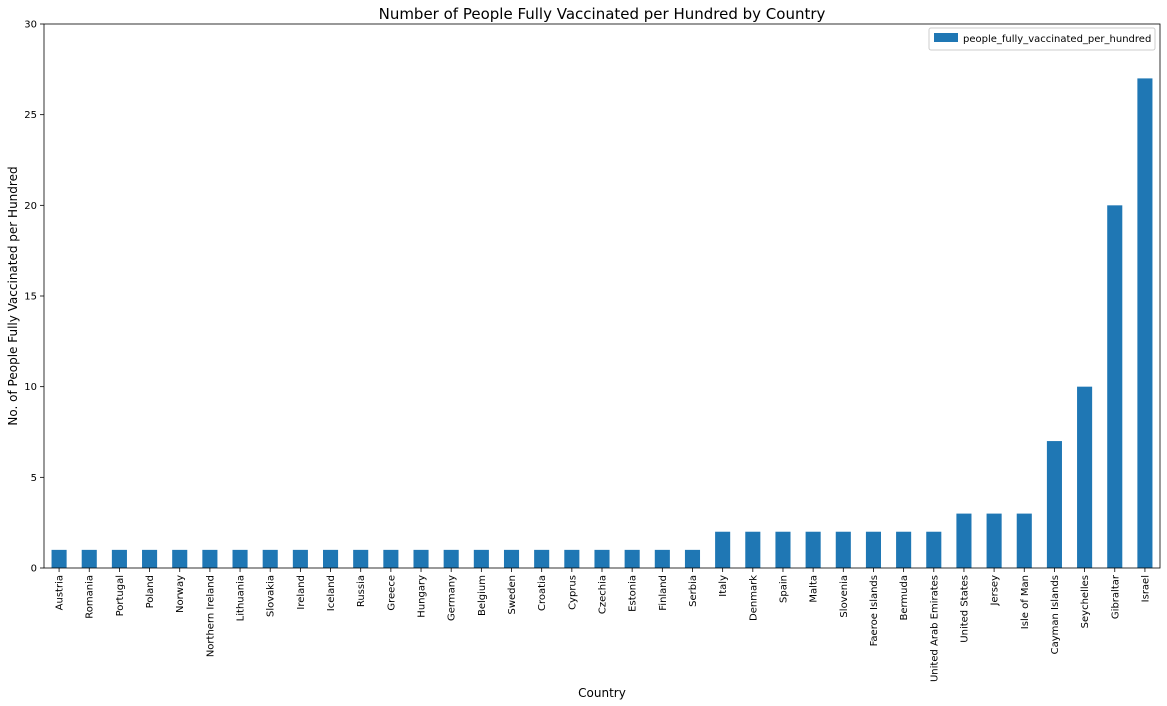  I want to click on legend-box, so click(1042, 39).